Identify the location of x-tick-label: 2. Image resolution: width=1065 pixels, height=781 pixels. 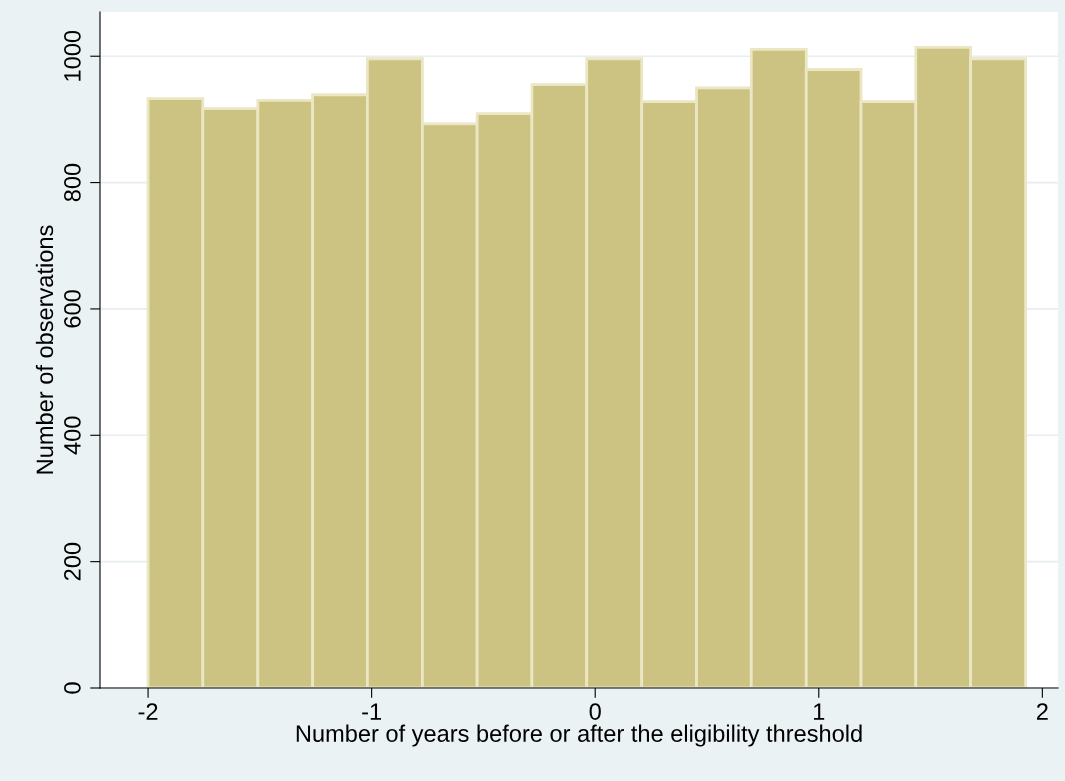
(1042, 711).